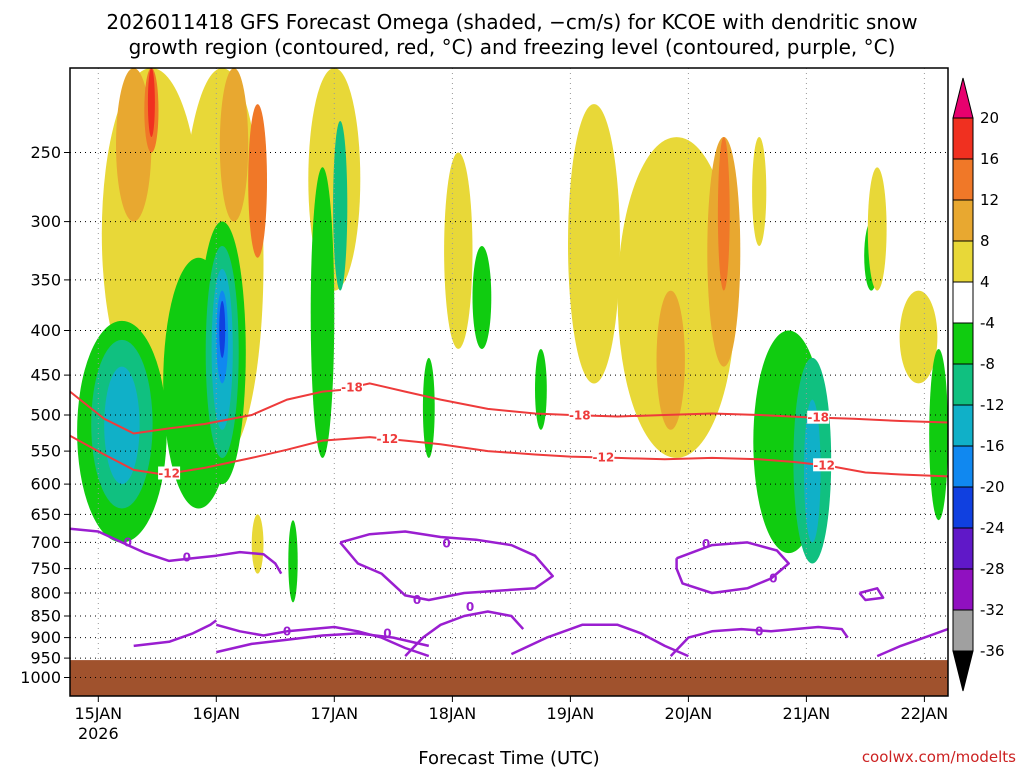 The width and height of the screenshot is (1024, 768). I want to click on y-tick-label-400: 400, so click(45, 330).